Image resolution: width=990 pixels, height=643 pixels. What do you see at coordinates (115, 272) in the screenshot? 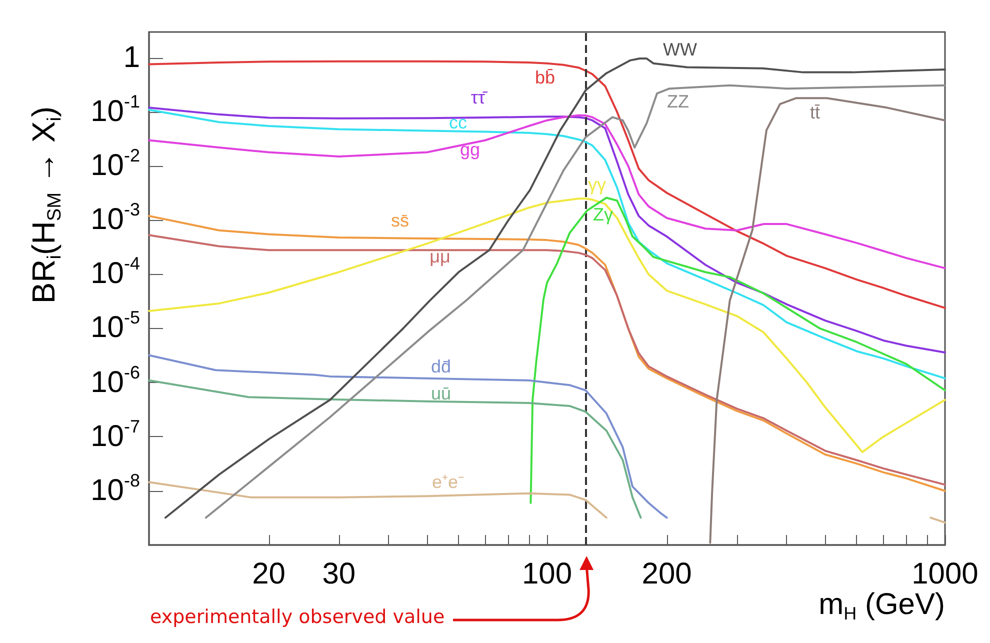
I see `y-tick-label: 10$^{-4}$` at bounding box center [115, 272].